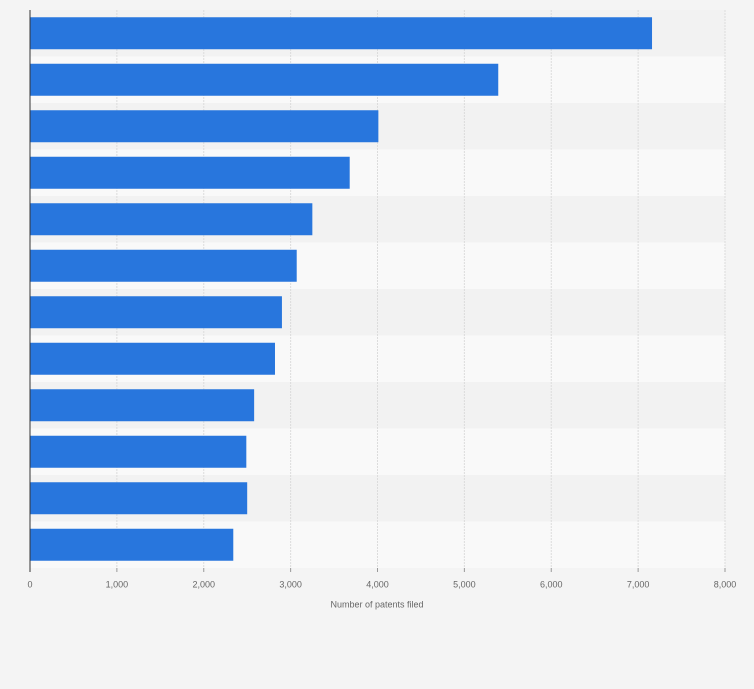 This screenshot has width=754, height=689. Describe the element at coordinates (29, 584) in the screenshot. I see `x-tick-label: 0` at that location.